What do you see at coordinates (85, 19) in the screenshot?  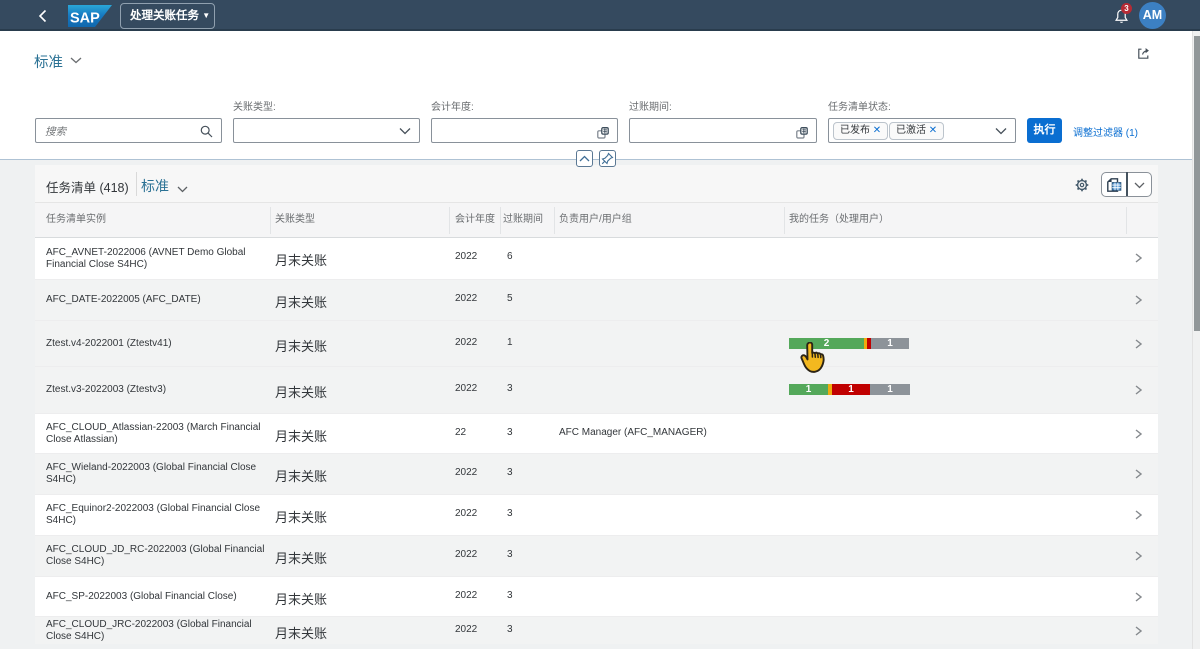 I see `svg-text: SAP` at bounding box center [85, 19].